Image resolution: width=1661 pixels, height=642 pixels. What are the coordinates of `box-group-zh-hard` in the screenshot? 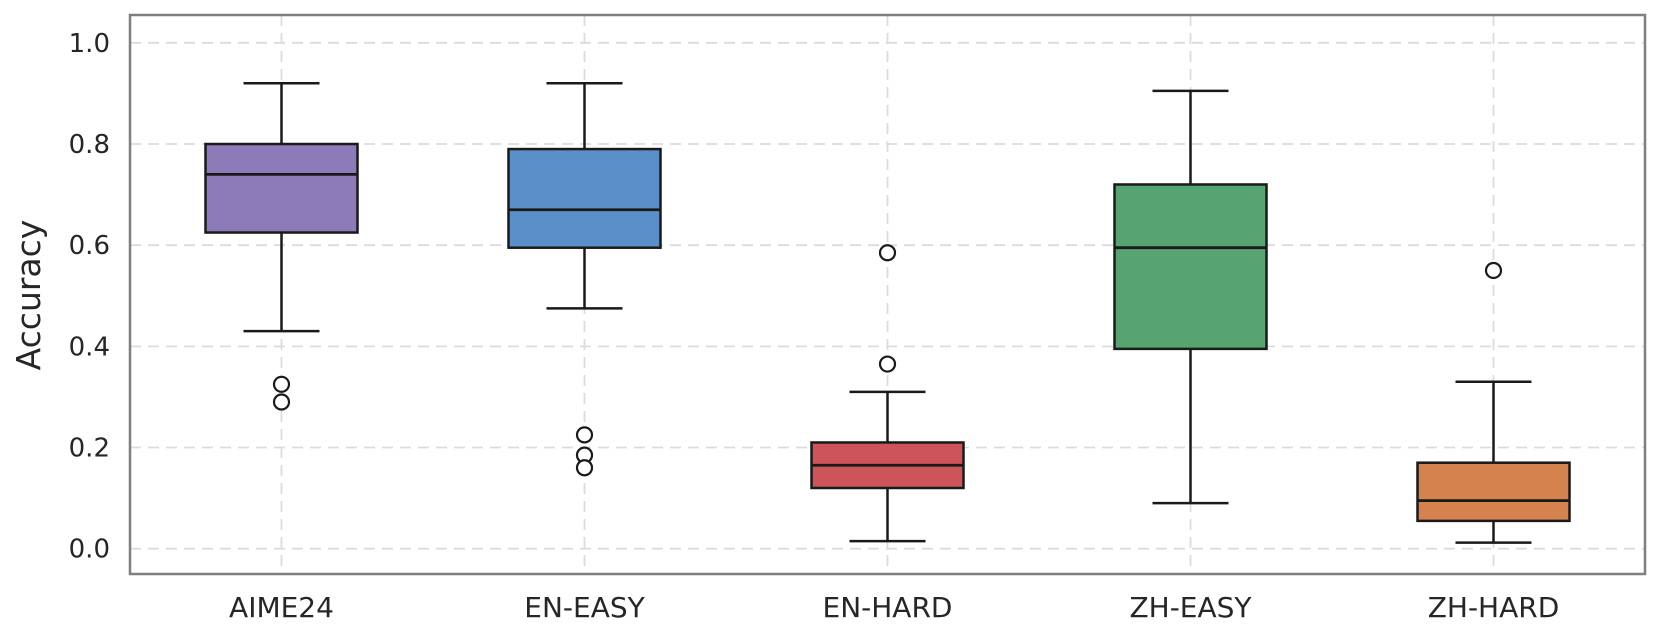 It's located at (1493, 402).